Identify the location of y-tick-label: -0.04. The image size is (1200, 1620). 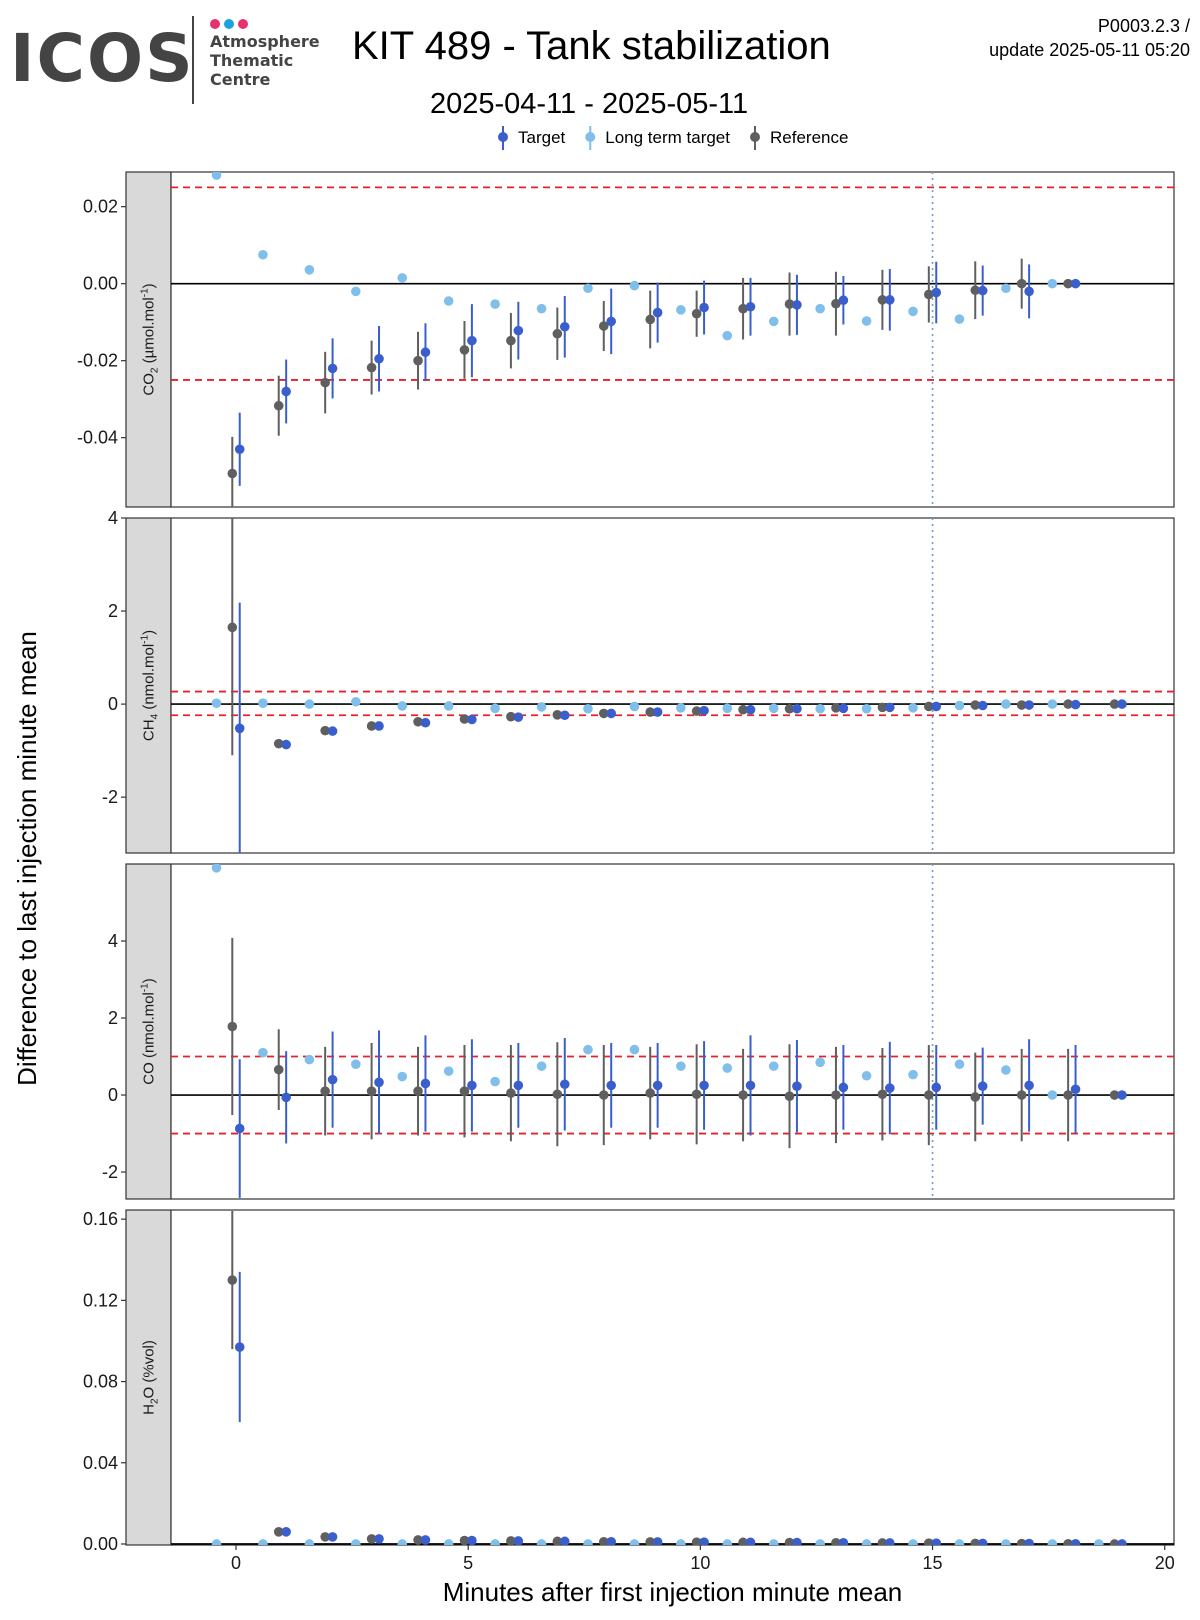
(97, 438).